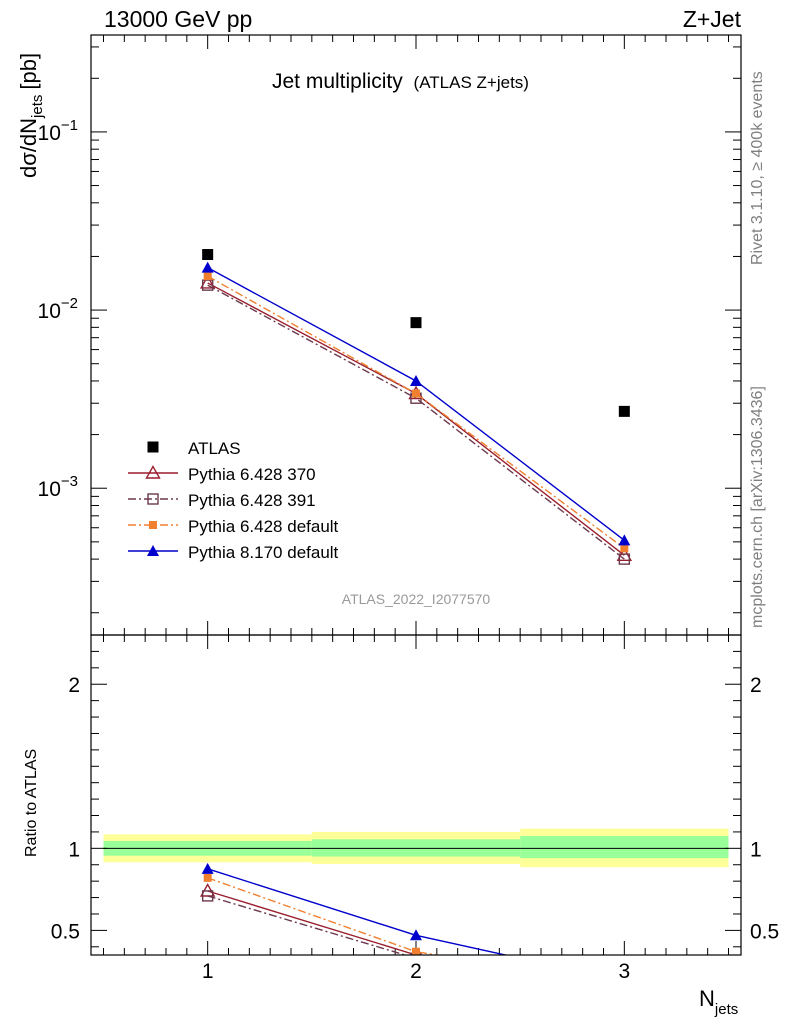 This screenshot has width=786, height=1024. Describe the element at coordinates (416, 971) in the screenshot. I see `x-tick-label: 2` at that location.